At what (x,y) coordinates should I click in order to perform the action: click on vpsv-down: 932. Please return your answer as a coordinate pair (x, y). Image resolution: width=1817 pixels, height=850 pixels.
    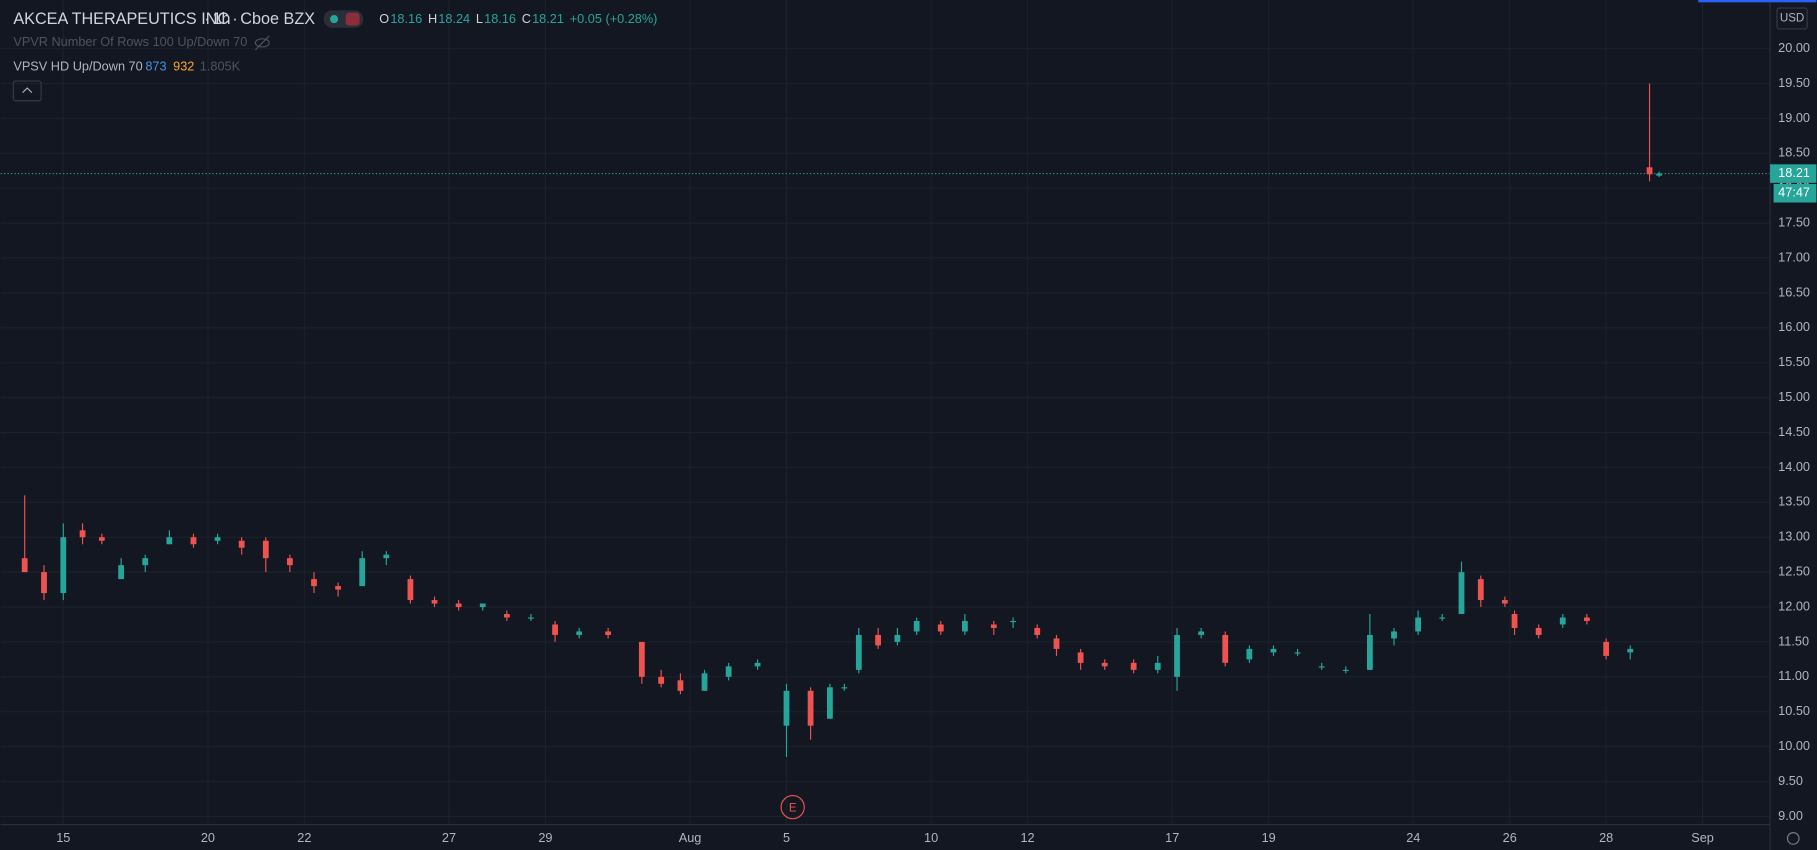
    Looking at the image, I should click on (183, 66).